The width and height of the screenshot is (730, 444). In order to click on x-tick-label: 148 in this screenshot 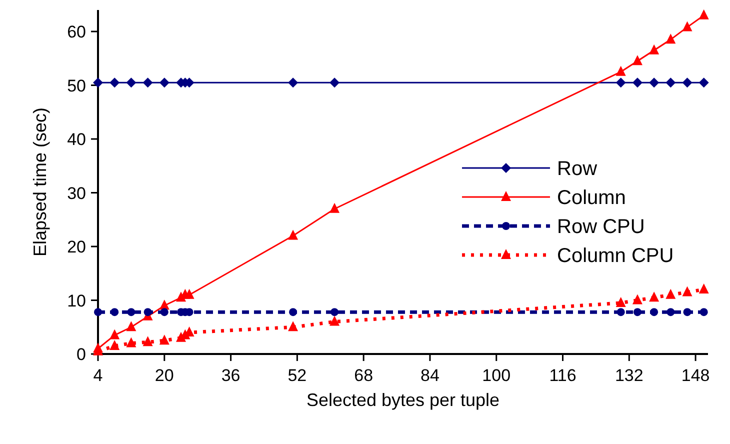, I will do `click(695, 375)`.